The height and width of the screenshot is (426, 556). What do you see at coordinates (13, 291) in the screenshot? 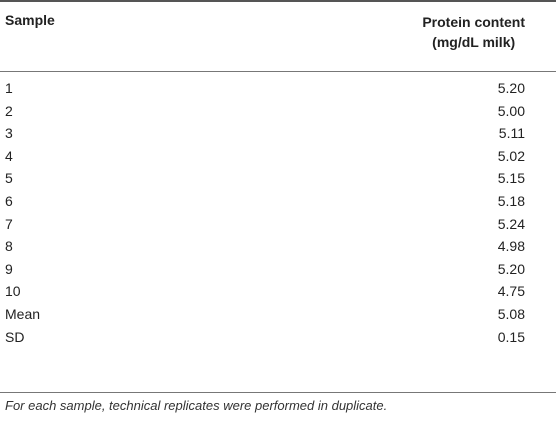
I see `cell-sample: 10` at bounding box center [13, 291].